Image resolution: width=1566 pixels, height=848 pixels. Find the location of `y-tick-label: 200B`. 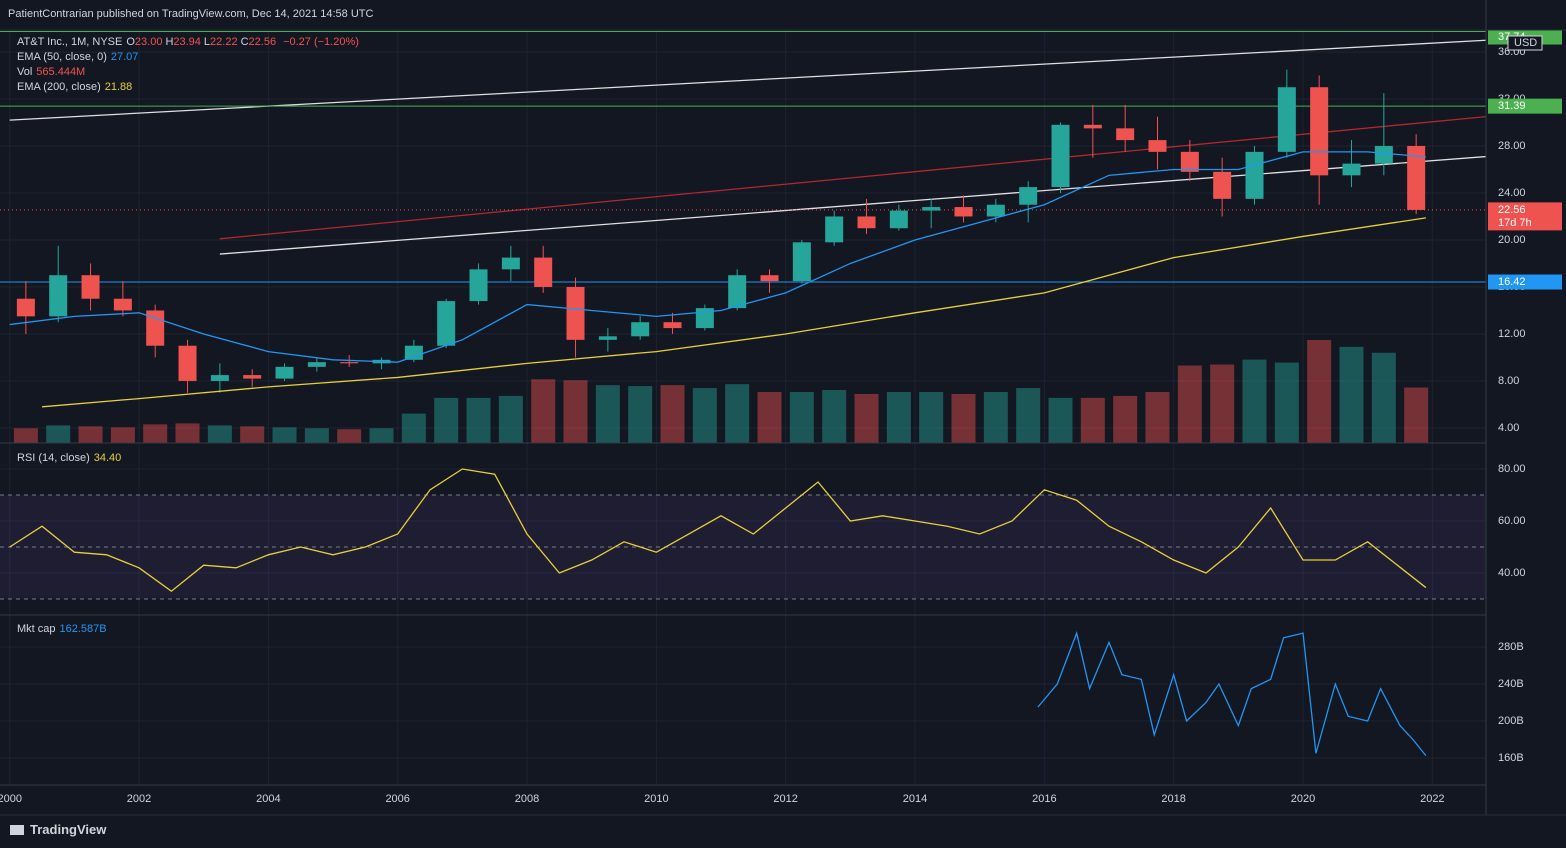

y-tick-label: 200B is located at coordinates (1511, 721).